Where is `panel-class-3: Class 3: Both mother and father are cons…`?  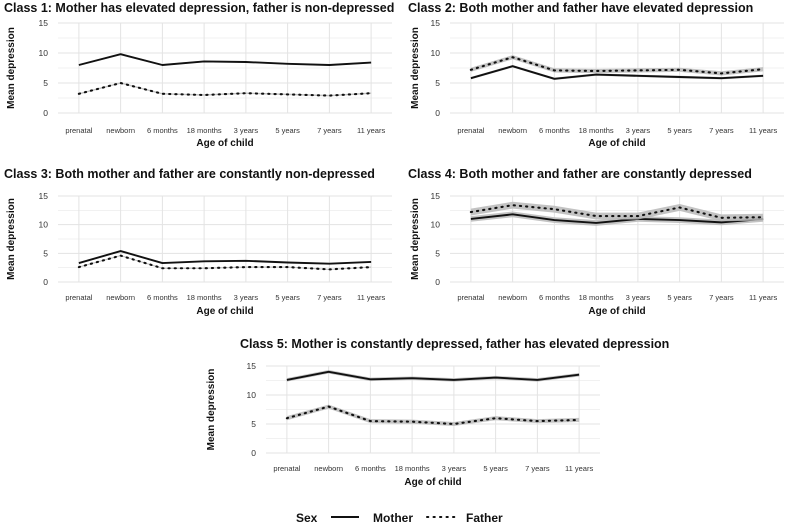
panel-class-3: Class 3: Both mother and father are cons… is located at coordinates (198, 242).